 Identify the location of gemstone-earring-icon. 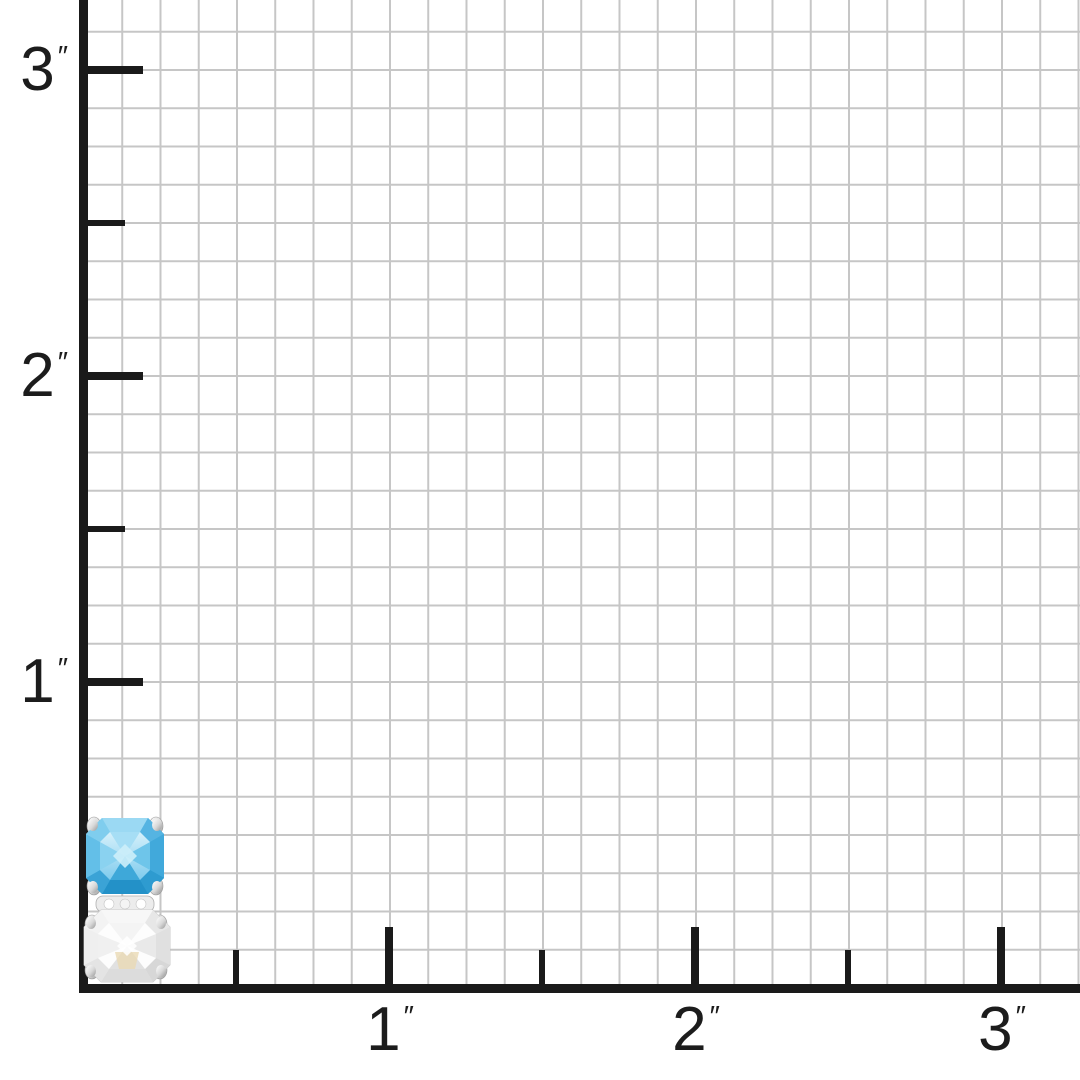
(127, 899).